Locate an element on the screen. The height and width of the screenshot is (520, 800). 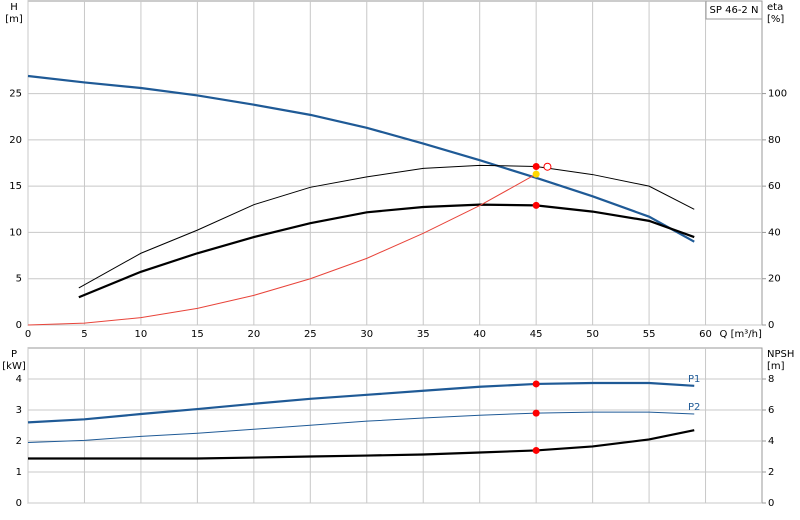
y2-tick-label: 100 is located at coordinates (777, 94).